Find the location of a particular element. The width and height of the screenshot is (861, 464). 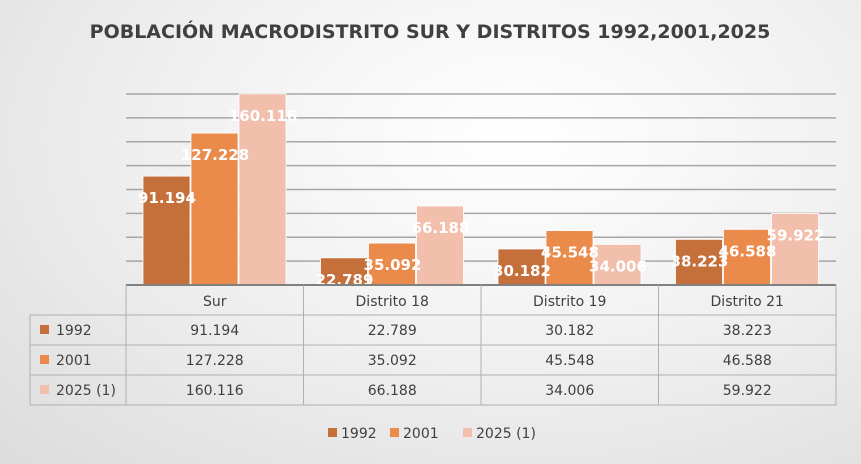

data-label: 46.588 is located at coordinates (748, 251).